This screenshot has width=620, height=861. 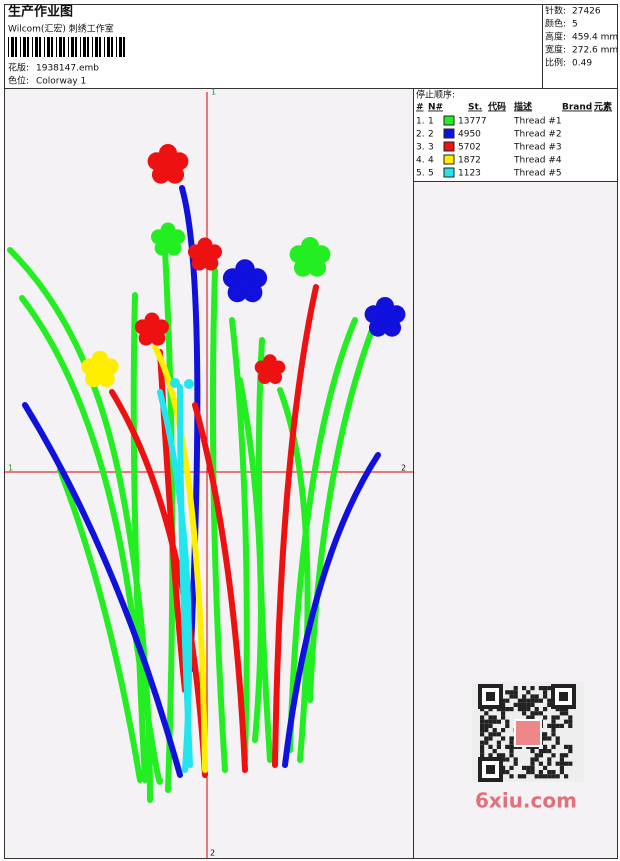 I want to click on table-cell: 4950, so click(x=469, y=135).